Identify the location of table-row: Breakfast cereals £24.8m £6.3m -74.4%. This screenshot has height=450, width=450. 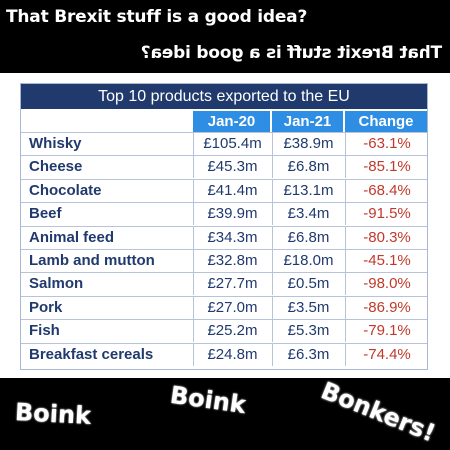
(224, 354).